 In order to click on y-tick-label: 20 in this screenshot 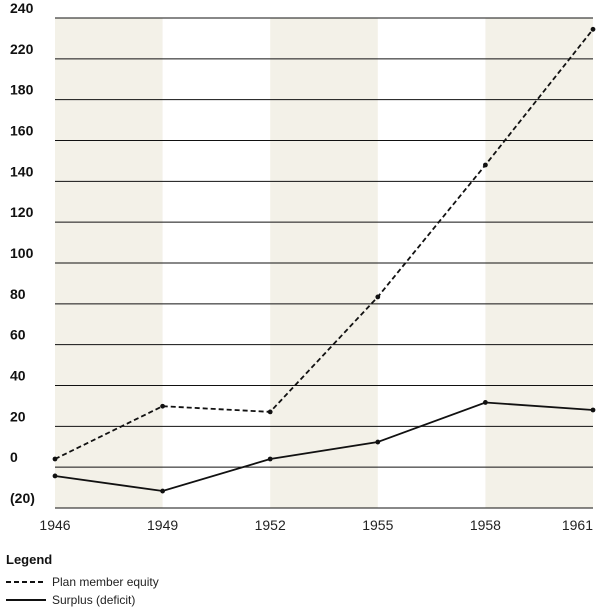, I will do `click(18, 416)`.